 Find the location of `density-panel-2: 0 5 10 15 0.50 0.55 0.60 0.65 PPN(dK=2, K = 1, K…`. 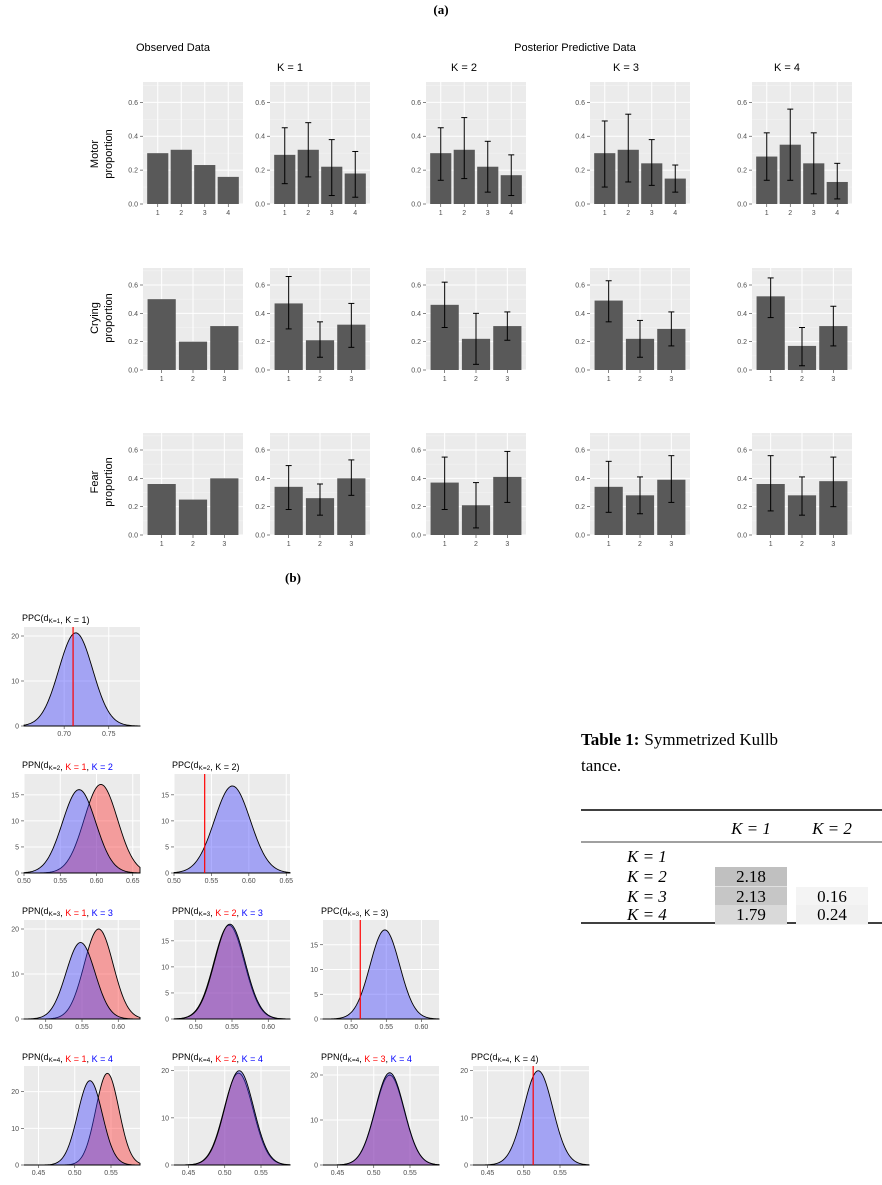

density-panel-2: 0 5 10 15 0.50 0.55 0.60 0.65 PPN(dK=2, K = 1, K… is located at coordinates (76, 822).